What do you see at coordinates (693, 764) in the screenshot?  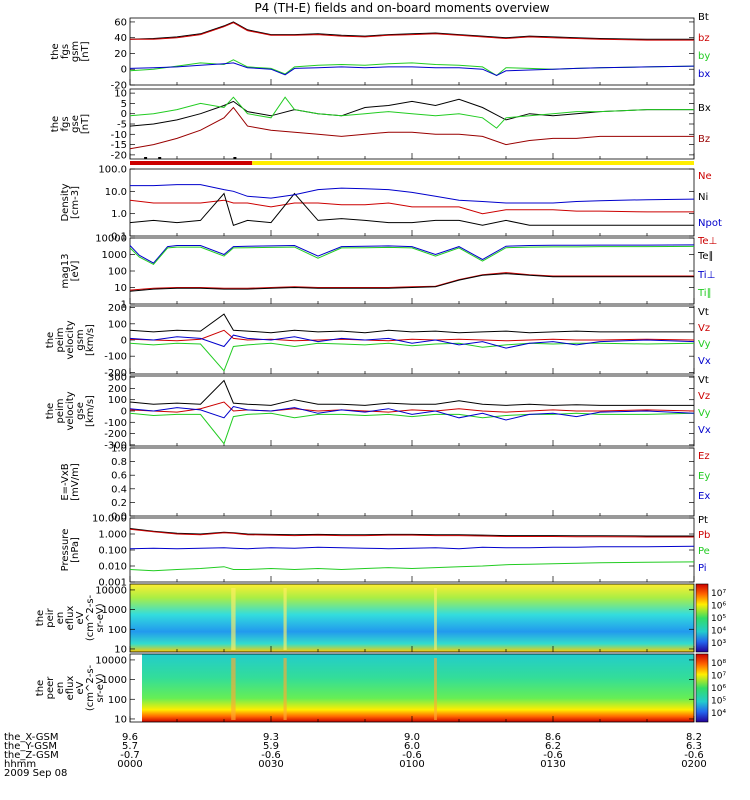 I see `x-tick-label: 0200` at bounding box center [693, 764].